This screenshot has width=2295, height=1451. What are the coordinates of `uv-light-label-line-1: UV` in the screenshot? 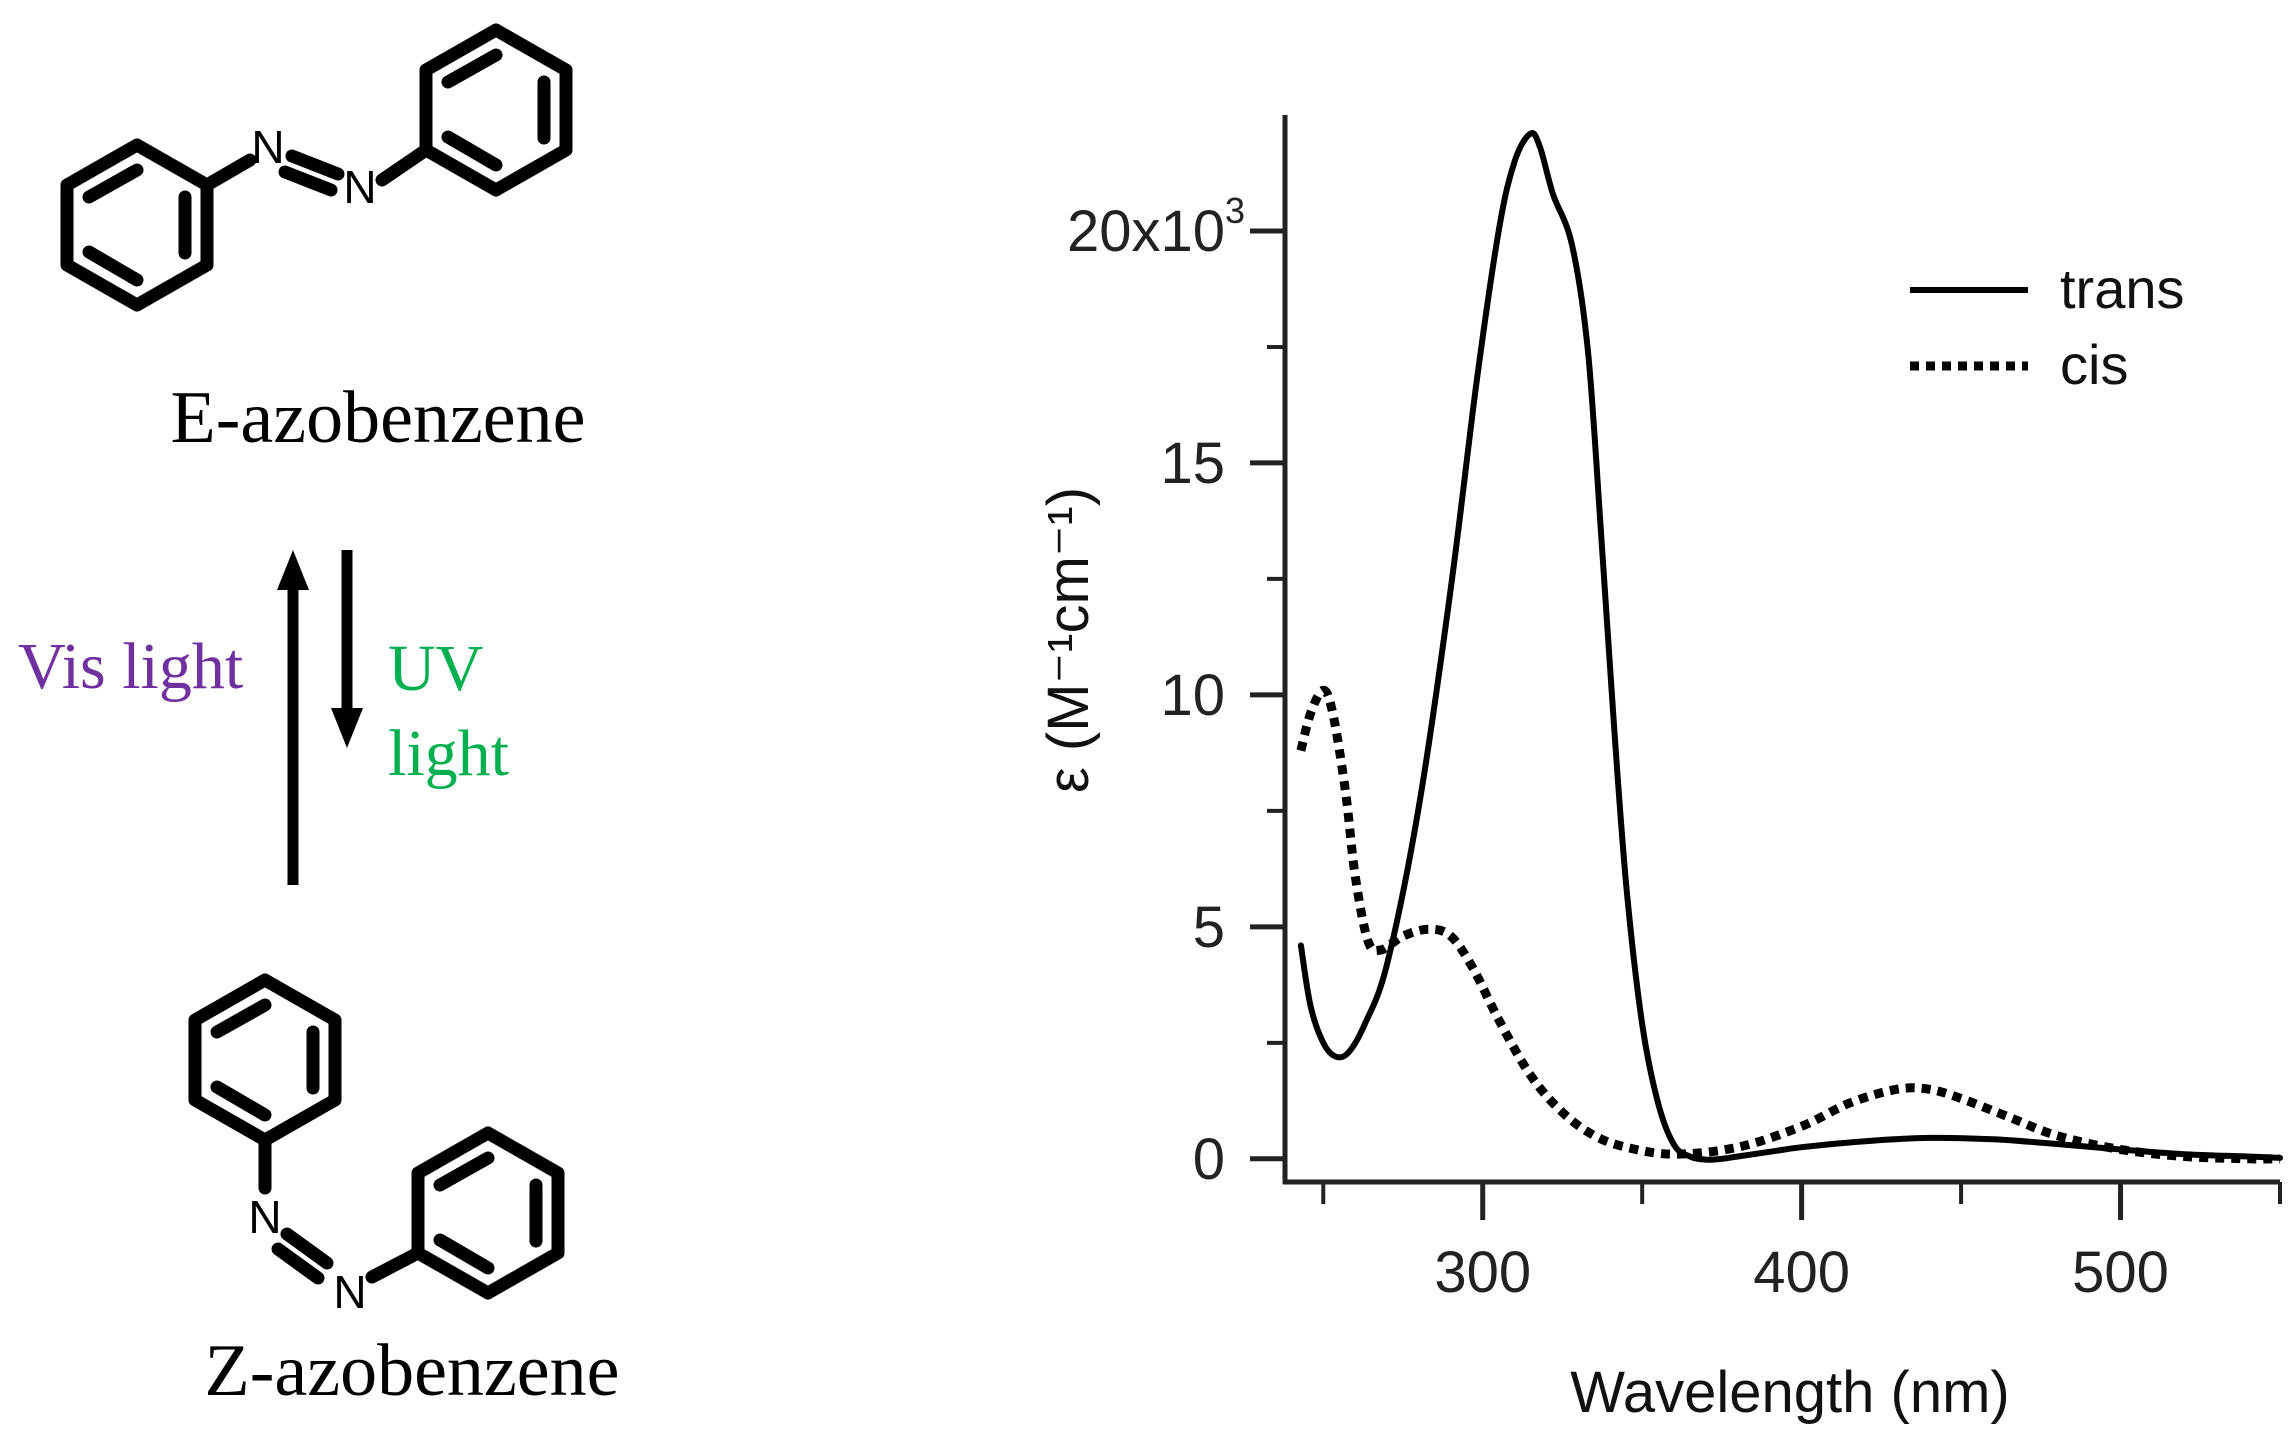 It's located at (435, 668).